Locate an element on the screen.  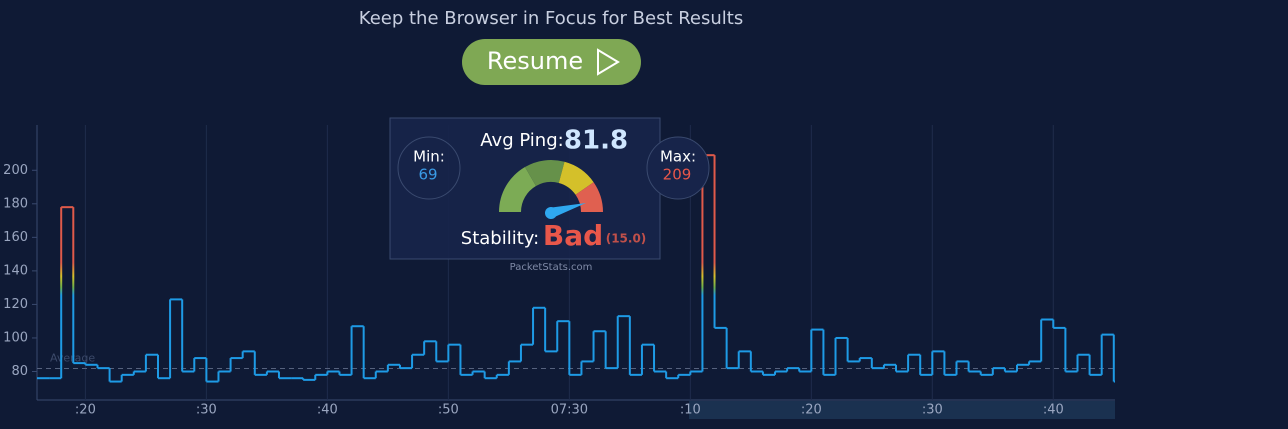
y-tick-label: 160 is located at coordinates (15, 237).